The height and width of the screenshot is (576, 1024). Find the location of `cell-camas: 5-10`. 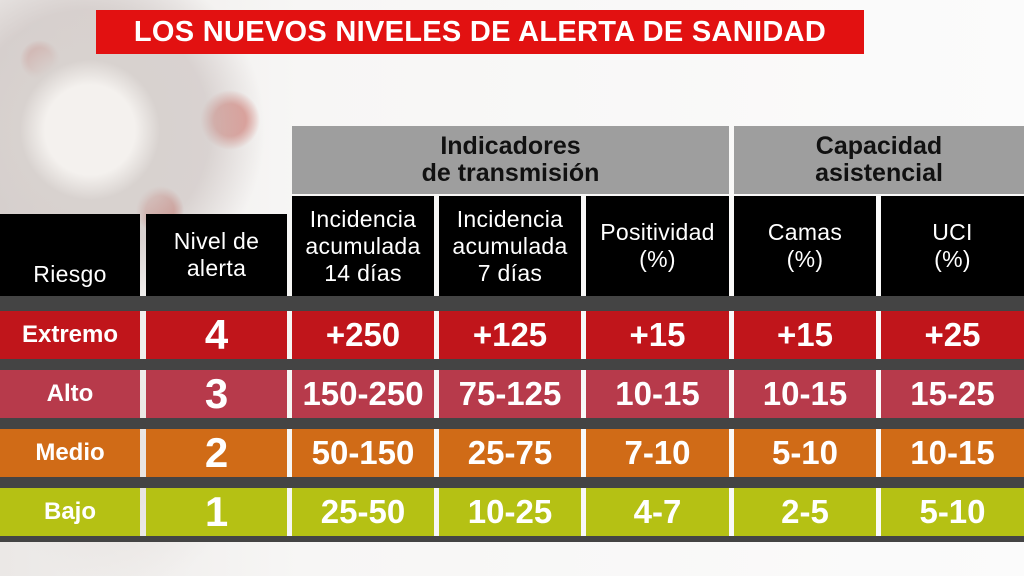

cell-camas: 5-10 is located at coordinates (805, 453).